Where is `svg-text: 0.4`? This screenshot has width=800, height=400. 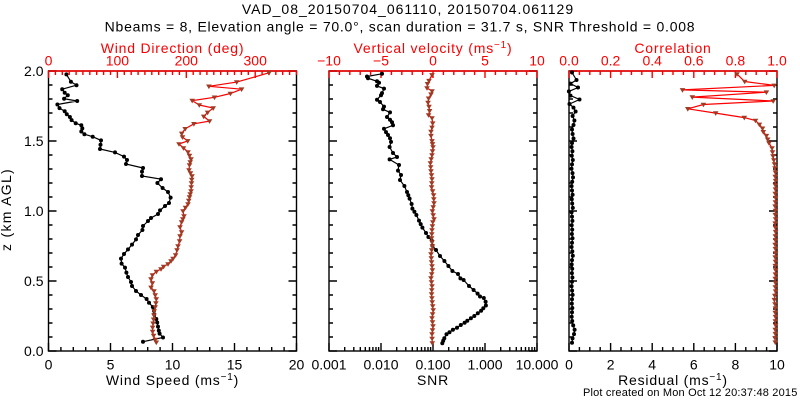 svg-text: 0.4 is located at coordinates (652, 61).